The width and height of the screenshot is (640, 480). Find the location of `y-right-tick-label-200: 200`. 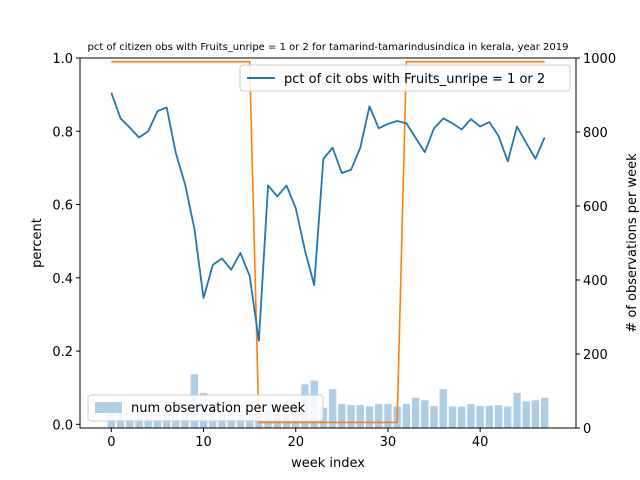

y-right-tick-label-200: 200 is located at coordinates (595, 355).